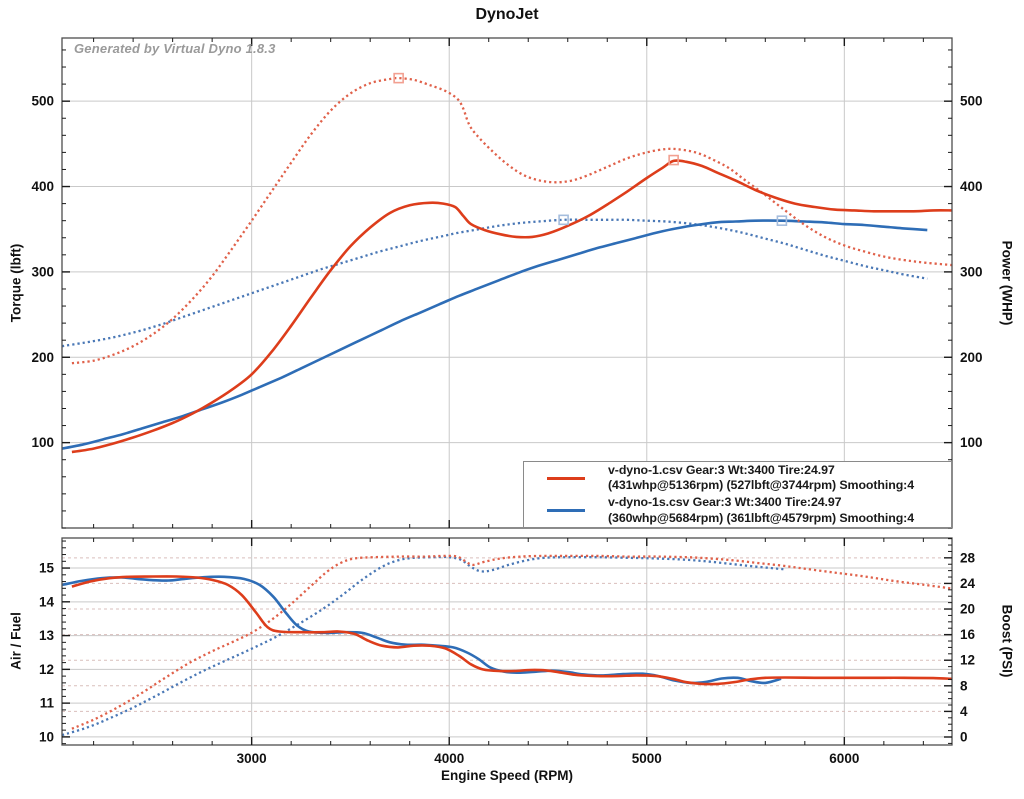 The width and height of the screenshot is (1024, 799). What do you see at coordinates (47, 568) in the screenshot?
I see `tick-label: 15` at bounding box center [47, 568].